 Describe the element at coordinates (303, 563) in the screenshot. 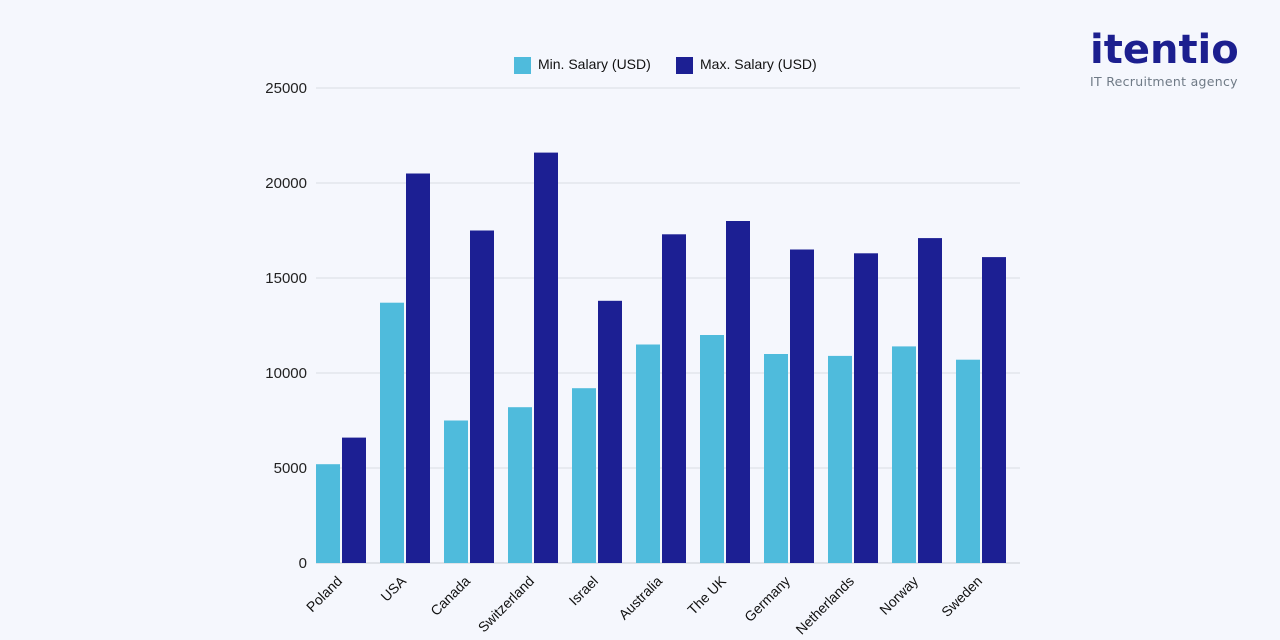

I see `y-tick-label: 0` at that location.